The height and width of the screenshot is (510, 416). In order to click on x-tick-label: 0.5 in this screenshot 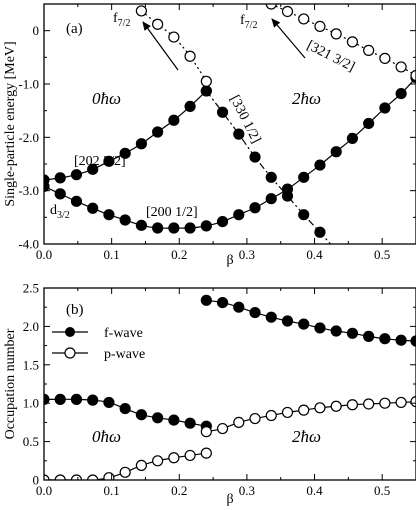, I will do `click(382, 254)`.